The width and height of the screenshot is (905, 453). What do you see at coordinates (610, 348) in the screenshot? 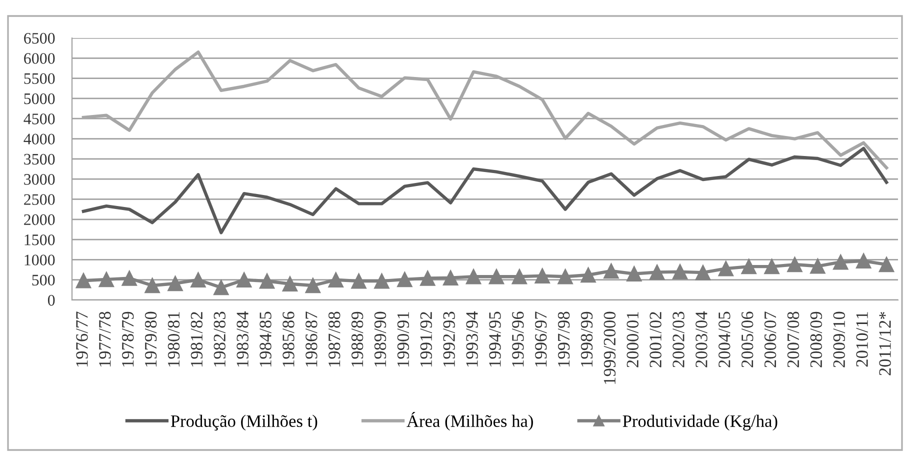
I see `x-tick-label: 1999/2000` at bounding box center [610, 348].